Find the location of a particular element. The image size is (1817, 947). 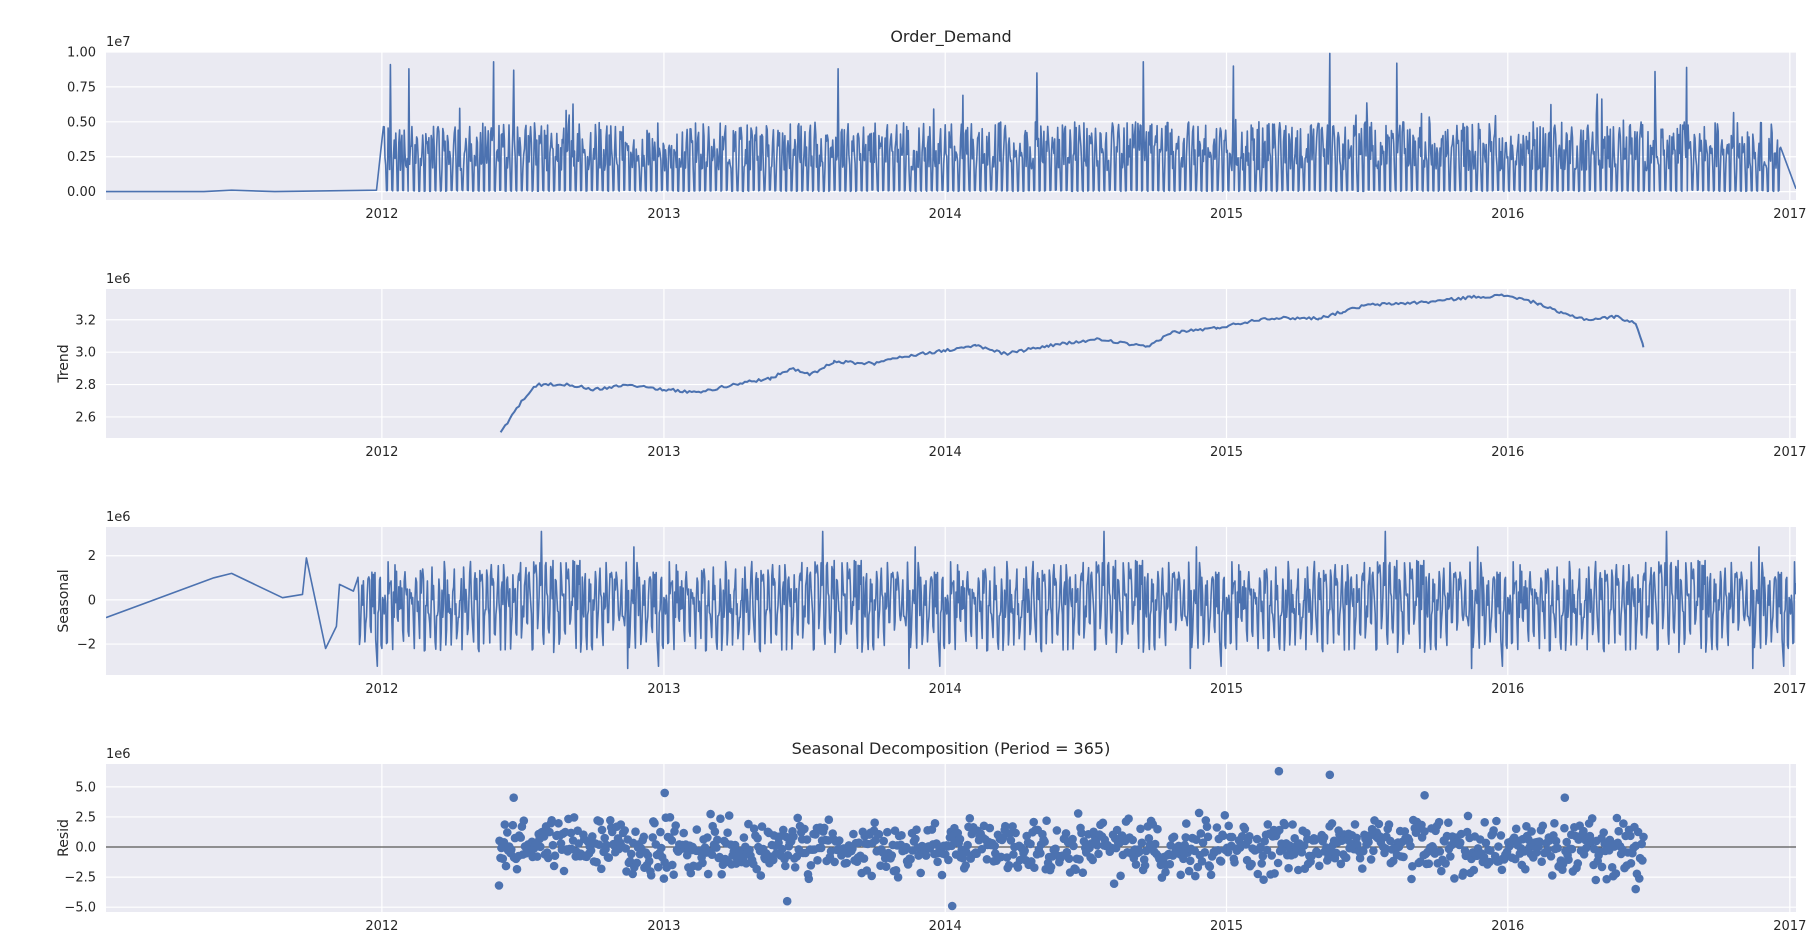

y-tick-label: 2 is located at coordinates (92, 556).